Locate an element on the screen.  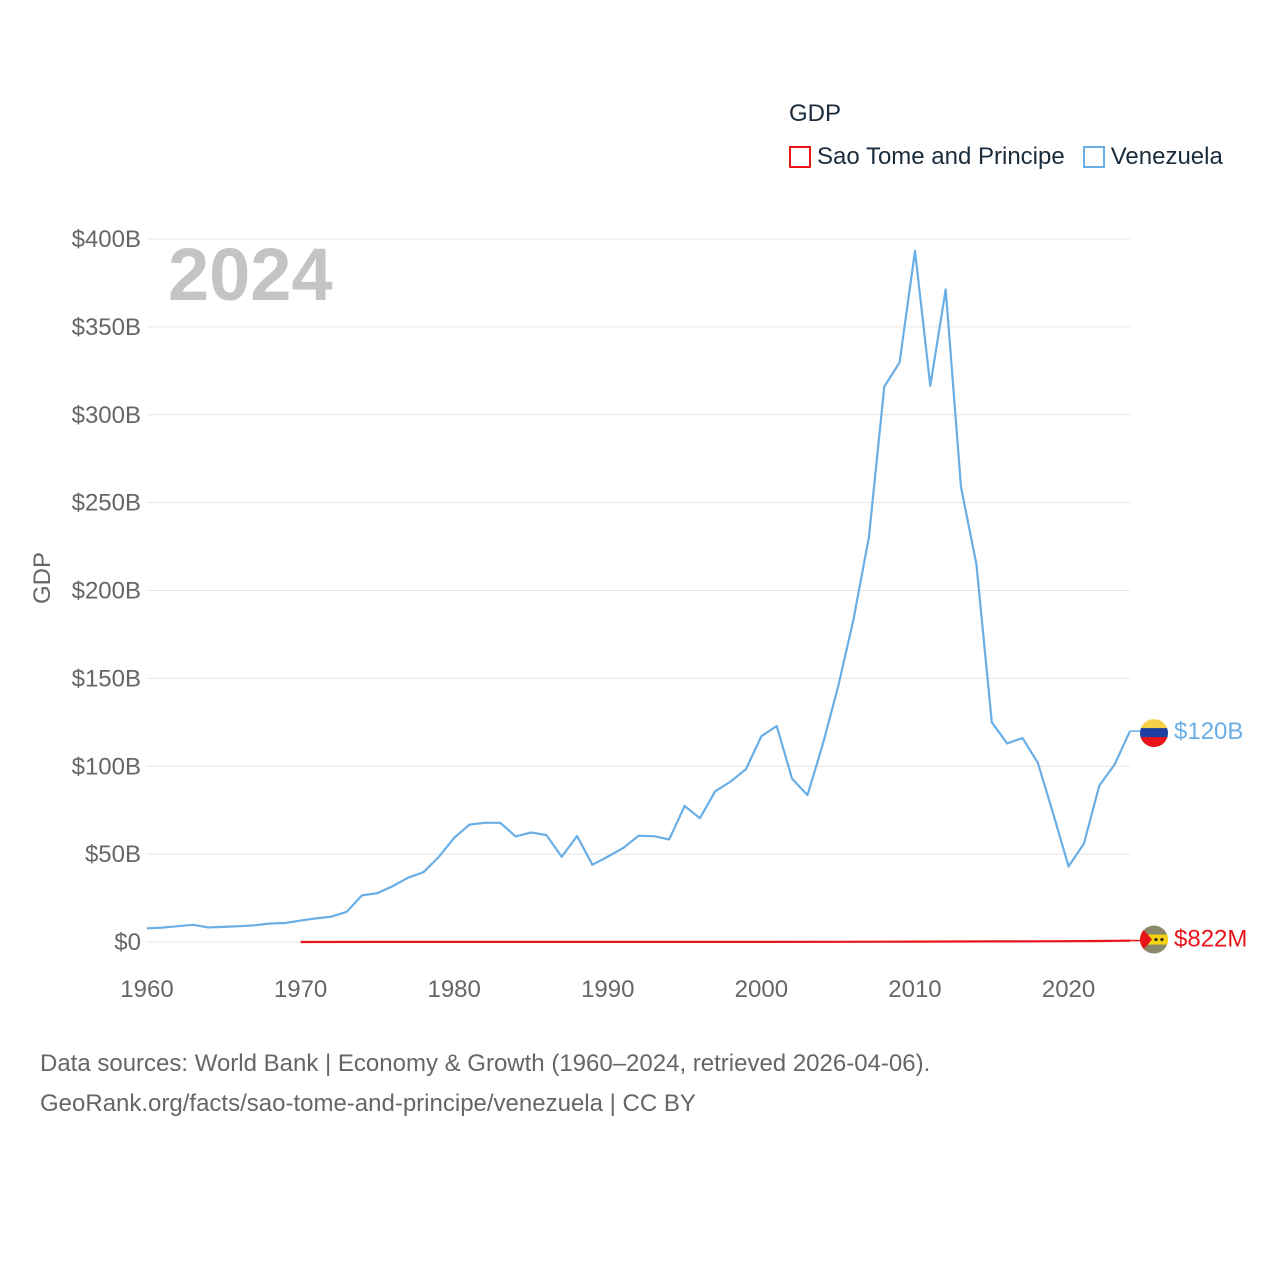
y-tick-label: $300B is located at coordinates (106, 415).